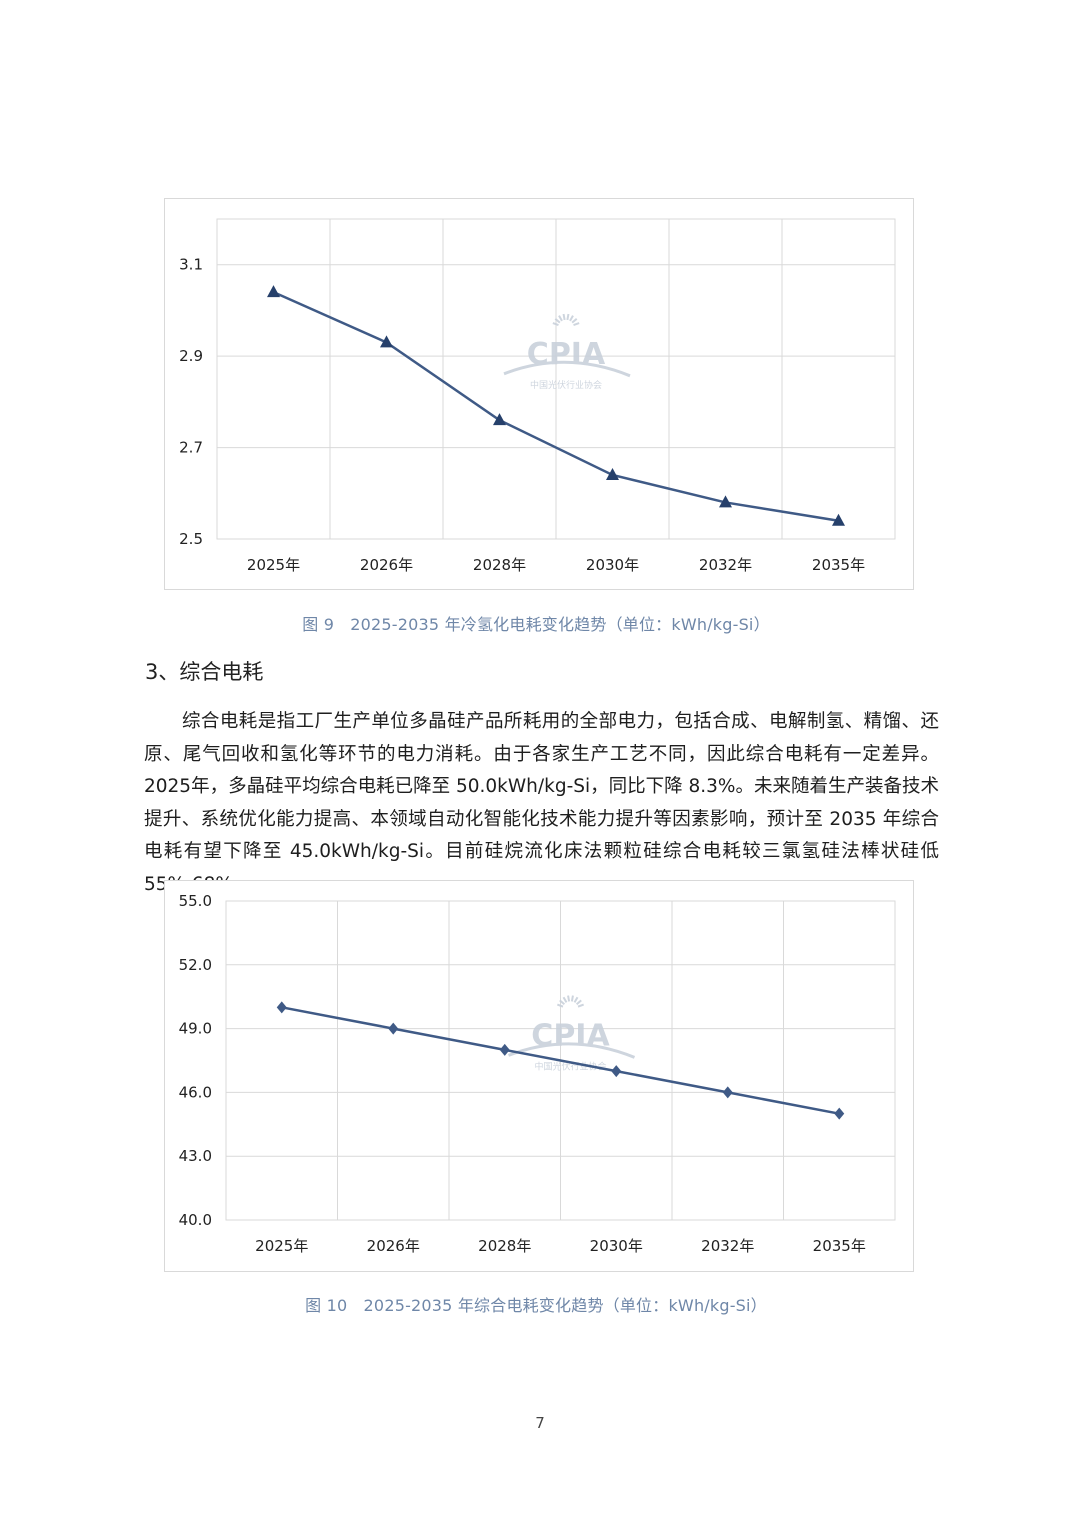 The height and width of the screenshot is (1526, 1080). I want to click on fig9-xtick-label: 2035年, so click(838, 565).